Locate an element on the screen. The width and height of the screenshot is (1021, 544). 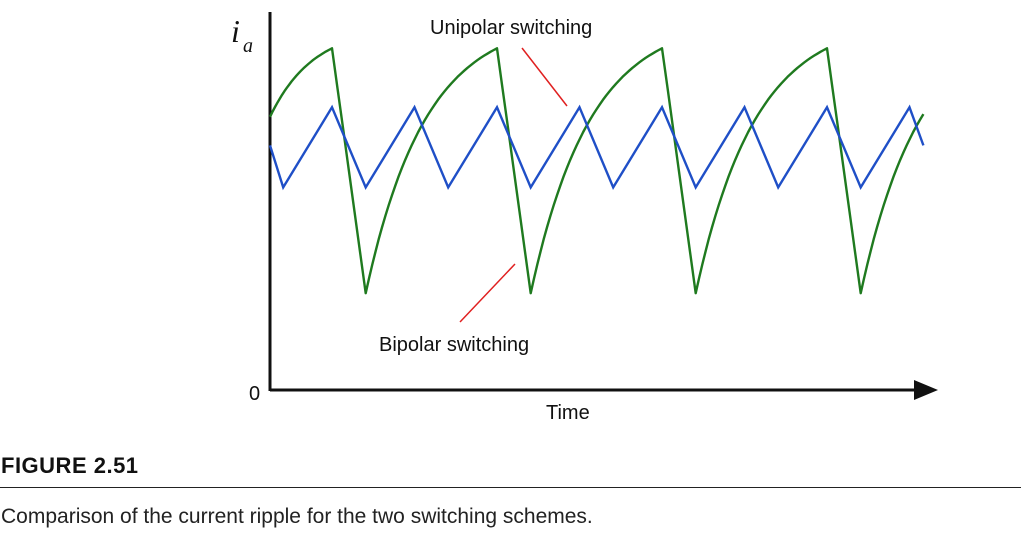
x-axis-label: Time is located at coordinates (568, 413).